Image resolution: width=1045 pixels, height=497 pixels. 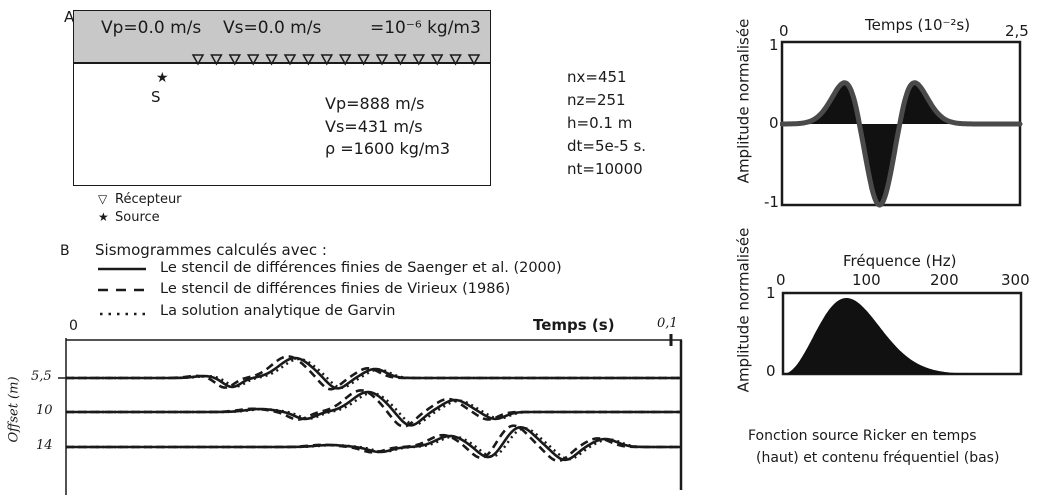 I want to click on layer1-vs: Vs=0.0 m/s, so click(x=272, y=28).